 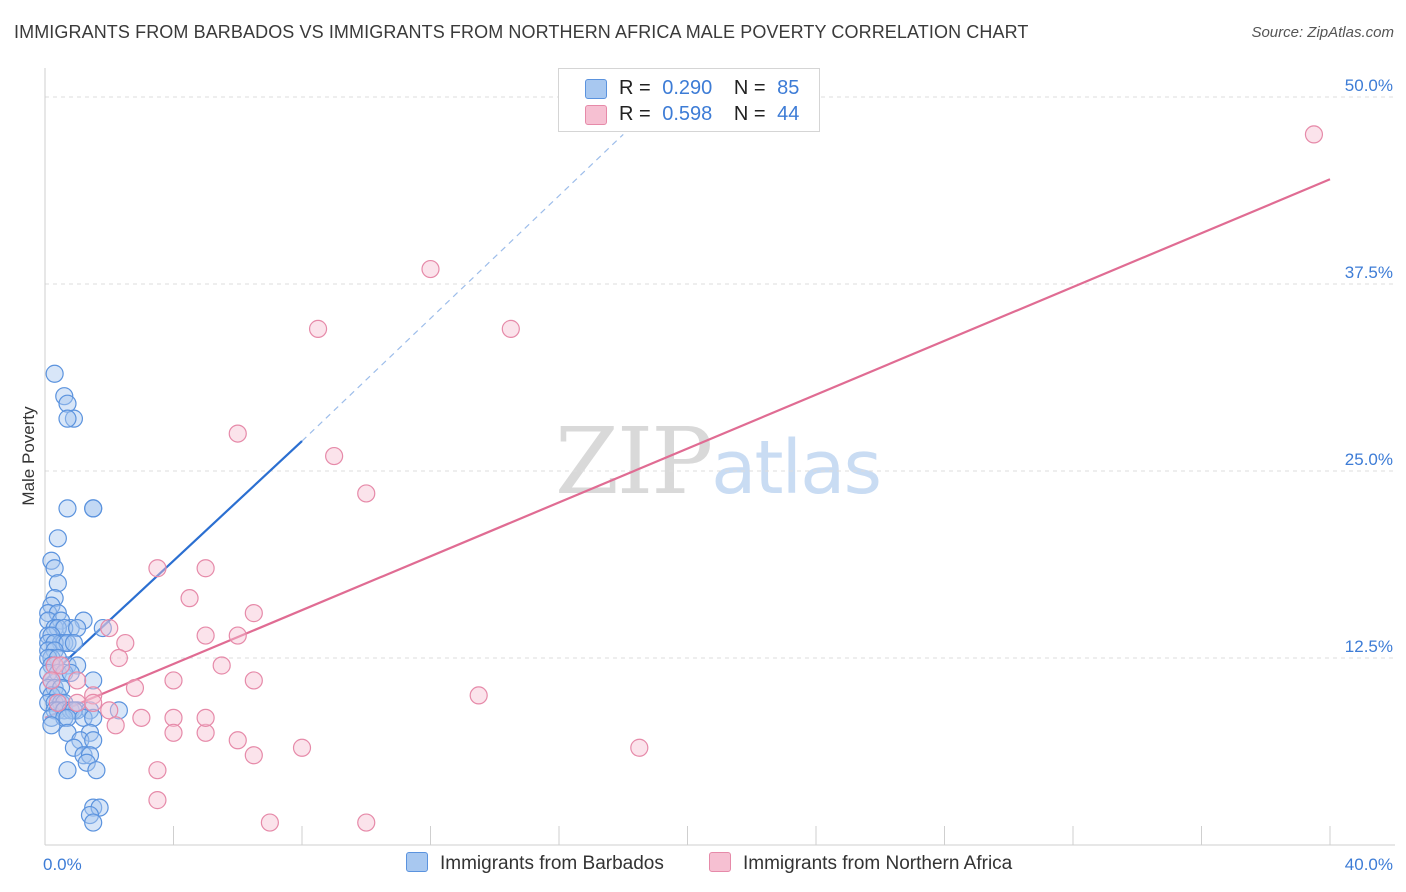 What do you see at coordinates (28, 456) in the screenshot?
I see `y-axis-label: Male Poverty` at bounding box center [28, 456].